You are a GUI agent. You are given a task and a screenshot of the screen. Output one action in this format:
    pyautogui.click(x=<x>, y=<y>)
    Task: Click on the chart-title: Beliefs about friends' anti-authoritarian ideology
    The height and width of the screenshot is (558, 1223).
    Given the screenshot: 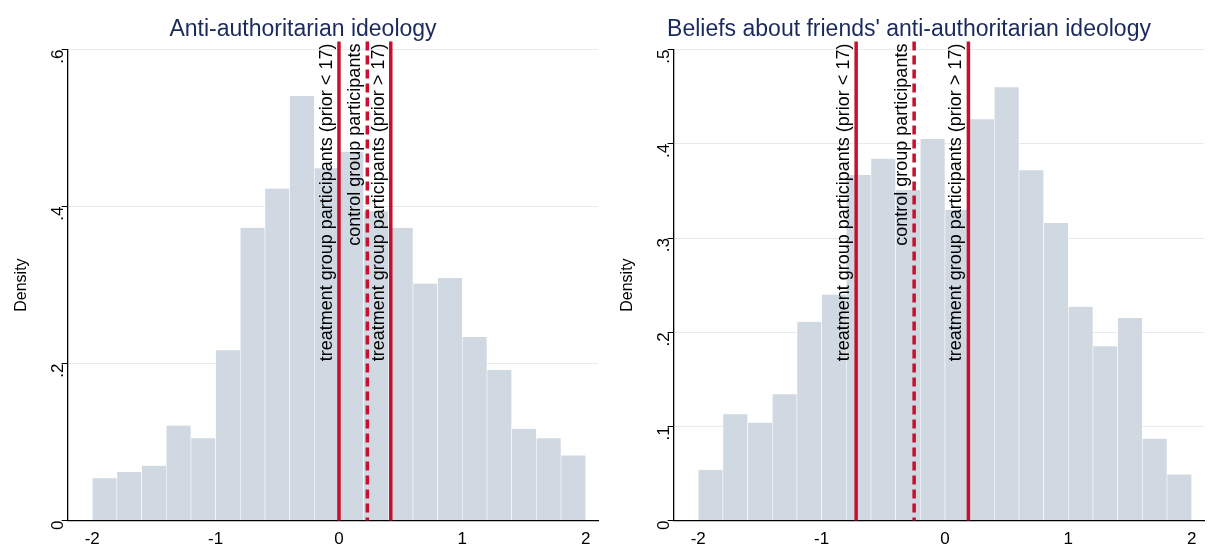 What is the action you would take?
    pyautogui.click(x=909, y=28)
    